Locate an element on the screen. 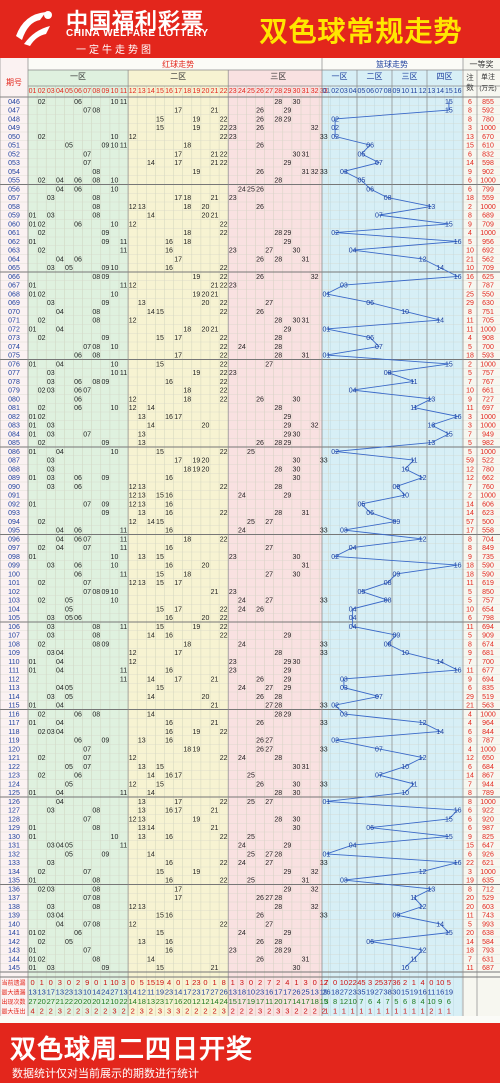 This screenshot has height=1083, width=500. stat-value: 36 is located at coordinates (396, 982).